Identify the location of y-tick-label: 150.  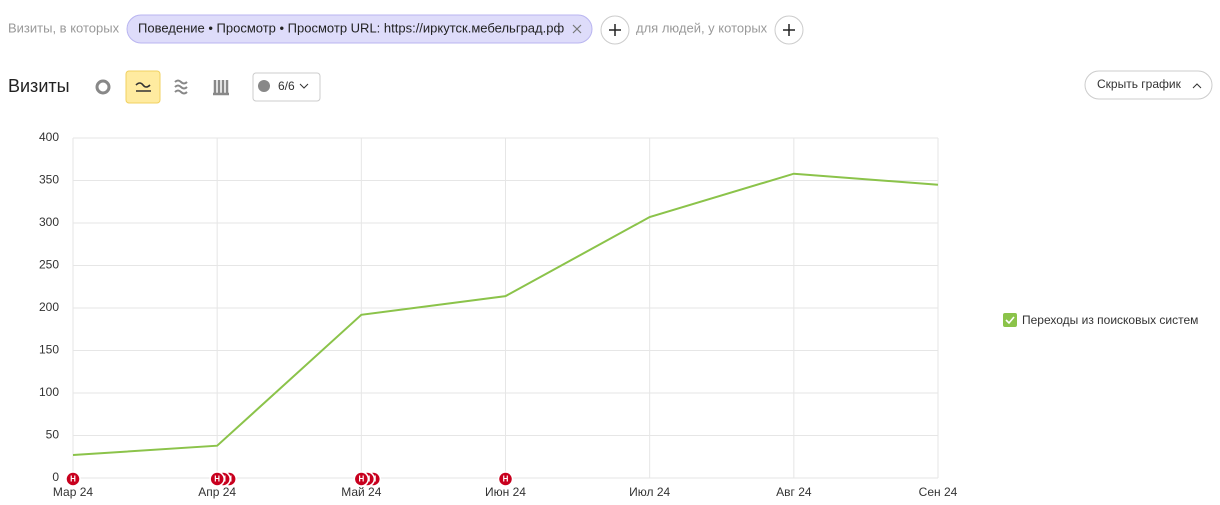
(49, 350).